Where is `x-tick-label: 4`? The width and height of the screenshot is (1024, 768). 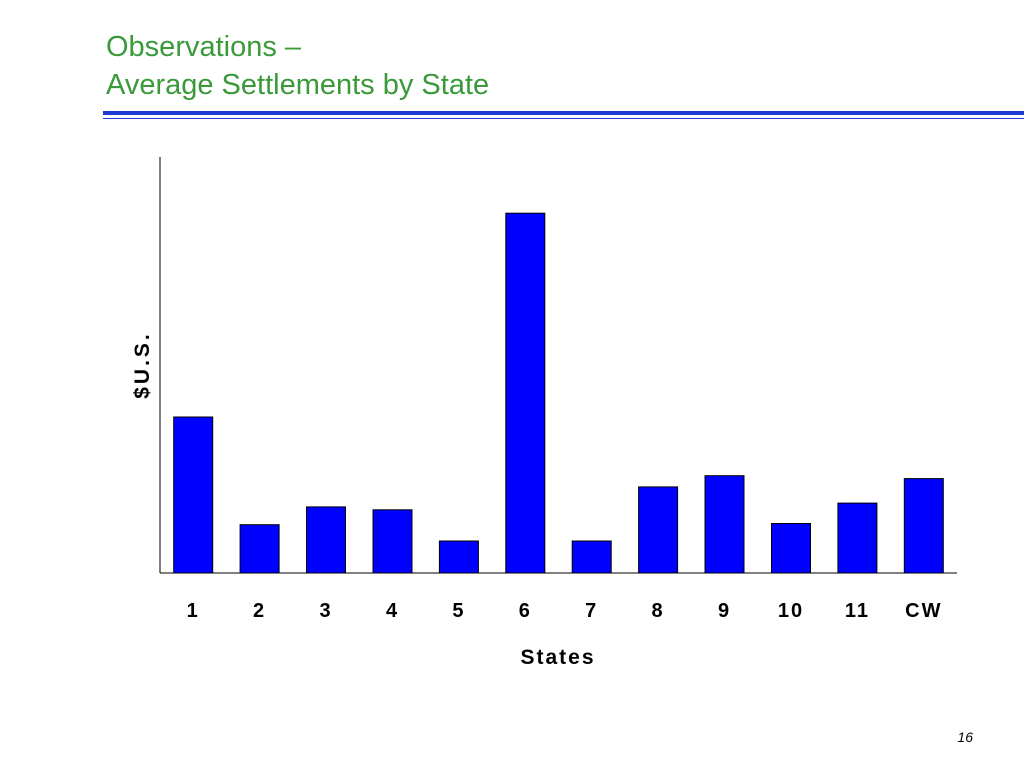
x-tick-label: 4 is located at coordinates (392, 611).